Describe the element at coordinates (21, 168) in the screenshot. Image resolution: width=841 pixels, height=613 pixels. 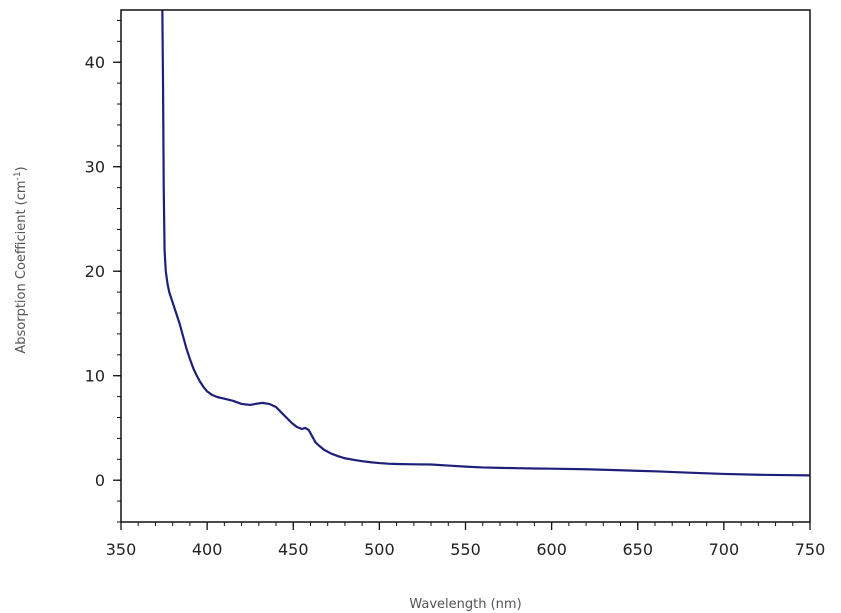
I see `y-axis-label-suffix: )` at that location.